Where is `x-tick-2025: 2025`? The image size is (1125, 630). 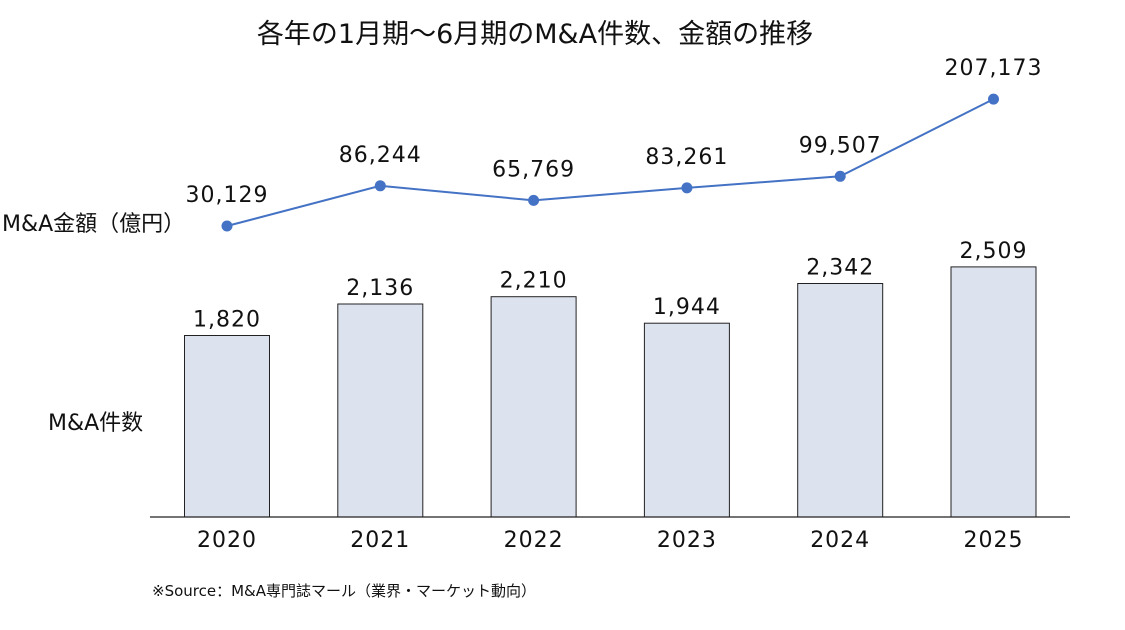
x-tick-2025: 2025 is located at coordinates (994, 540).